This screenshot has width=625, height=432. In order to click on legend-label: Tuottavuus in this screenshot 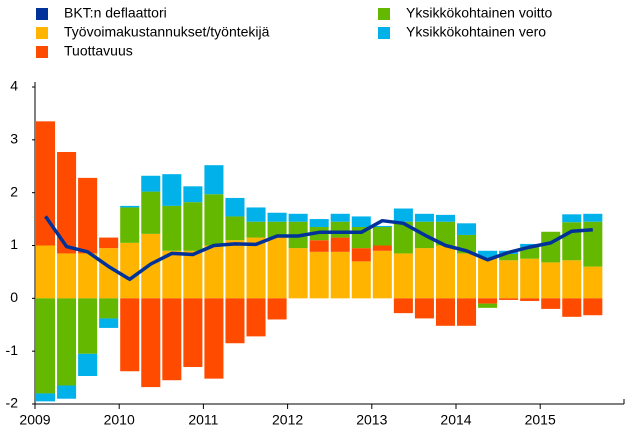, I will do `click(98, 51)`.